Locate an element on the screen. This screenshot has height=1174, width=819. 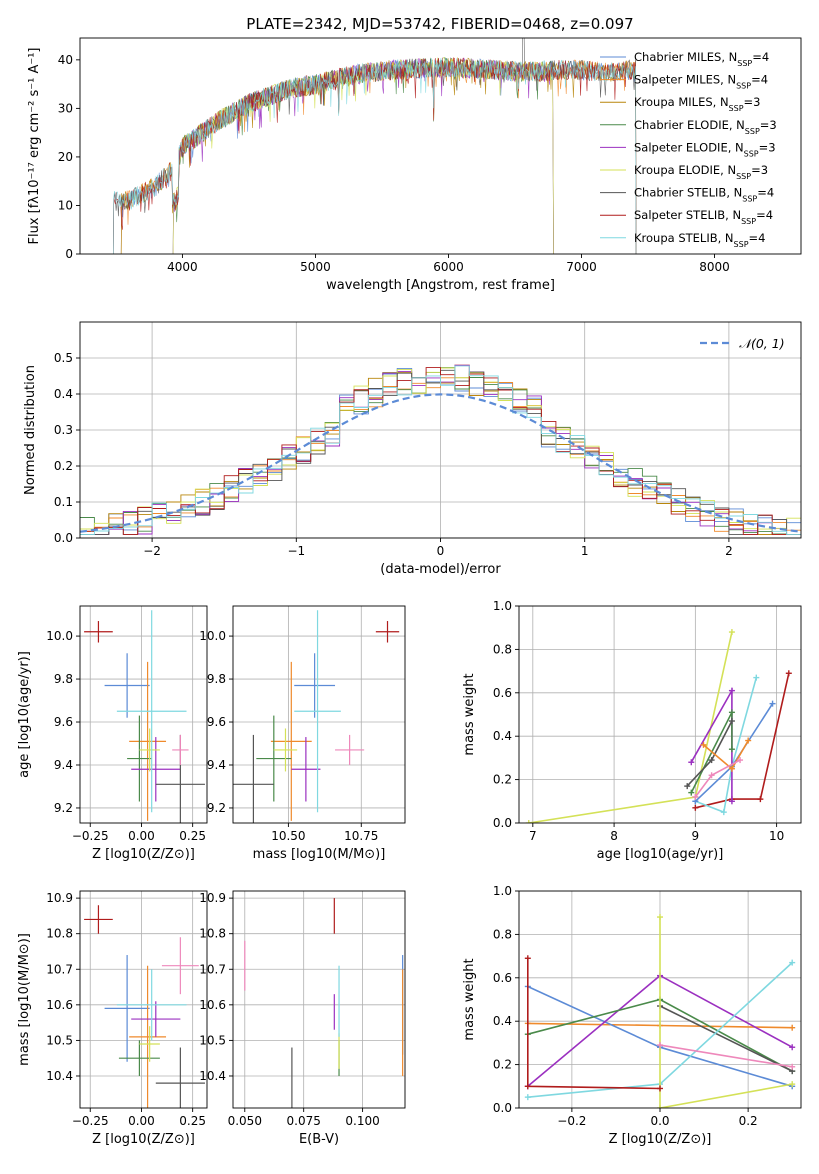
x-tick-label: 2 is located at coordinates (729, 551).